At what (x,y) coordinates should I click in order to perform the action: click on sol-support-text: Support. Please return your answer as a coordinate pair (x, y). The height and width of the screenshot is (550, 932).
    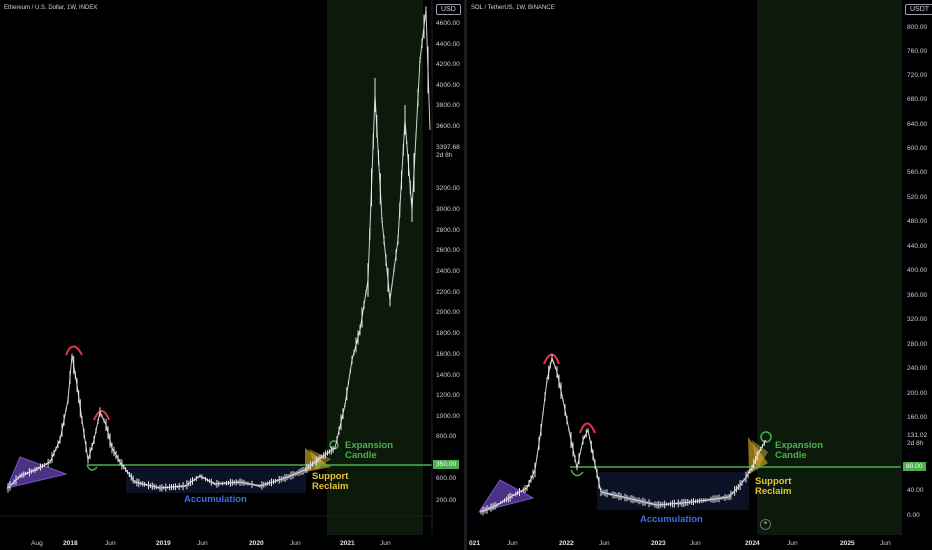
    Looking at the image, I should click on (773, 481).